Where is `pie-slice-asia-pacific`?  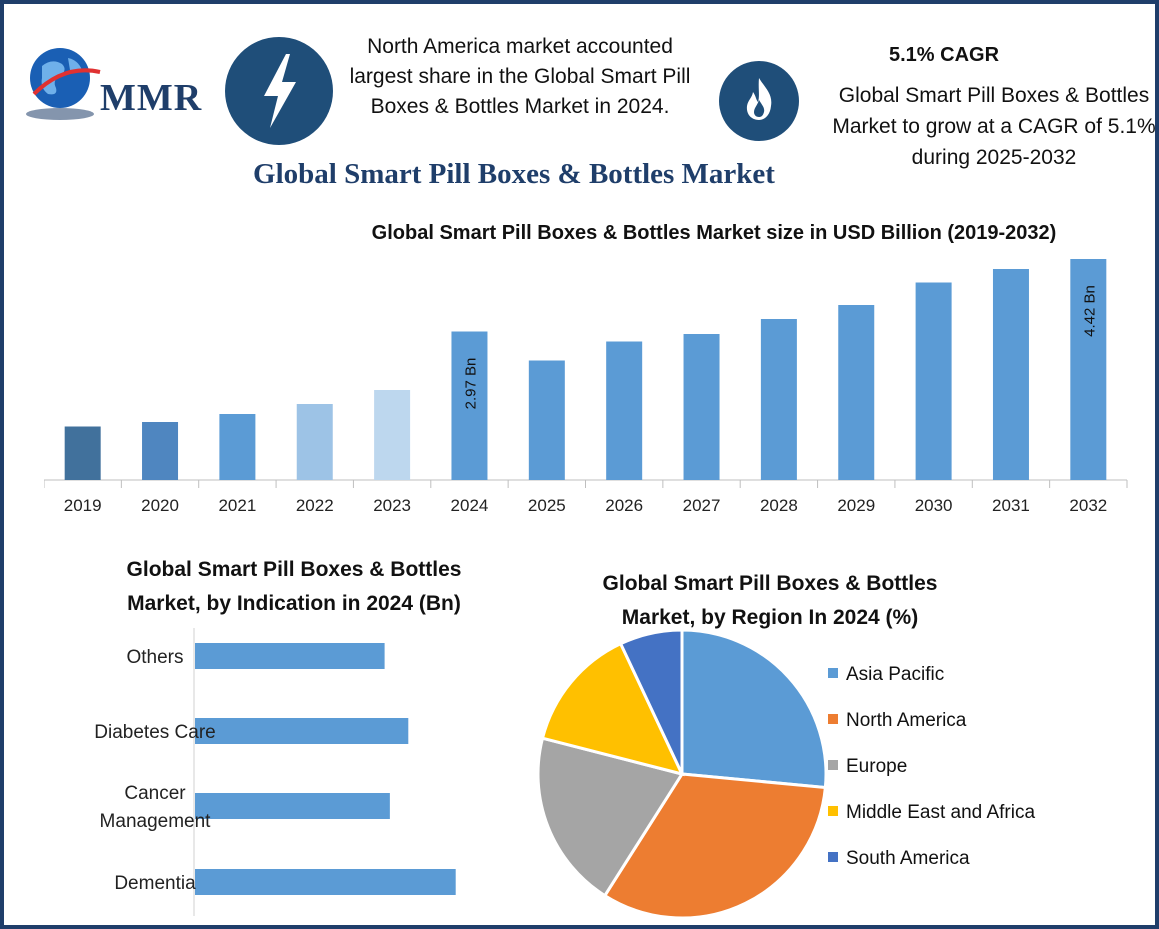
pie-slice-asia-pacific is located at coordinates (754, 709).